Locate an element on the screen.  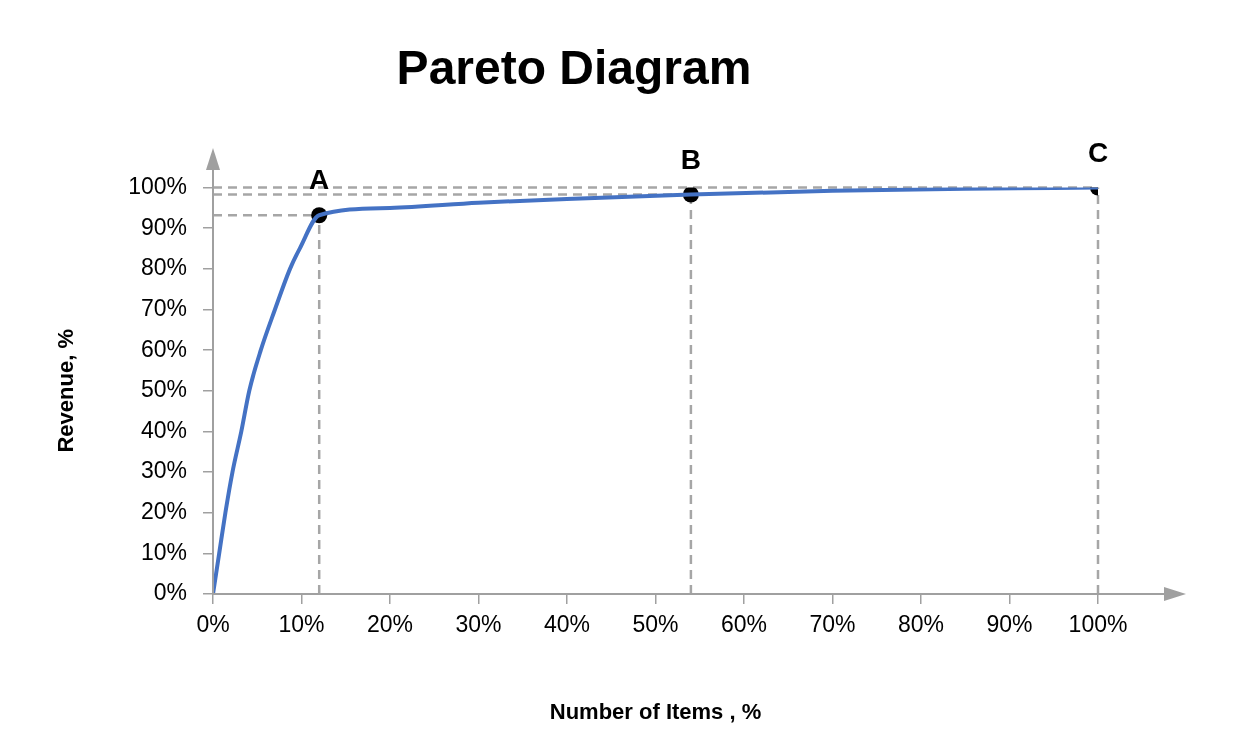
annotation: A is located at coordinates (319, 180).